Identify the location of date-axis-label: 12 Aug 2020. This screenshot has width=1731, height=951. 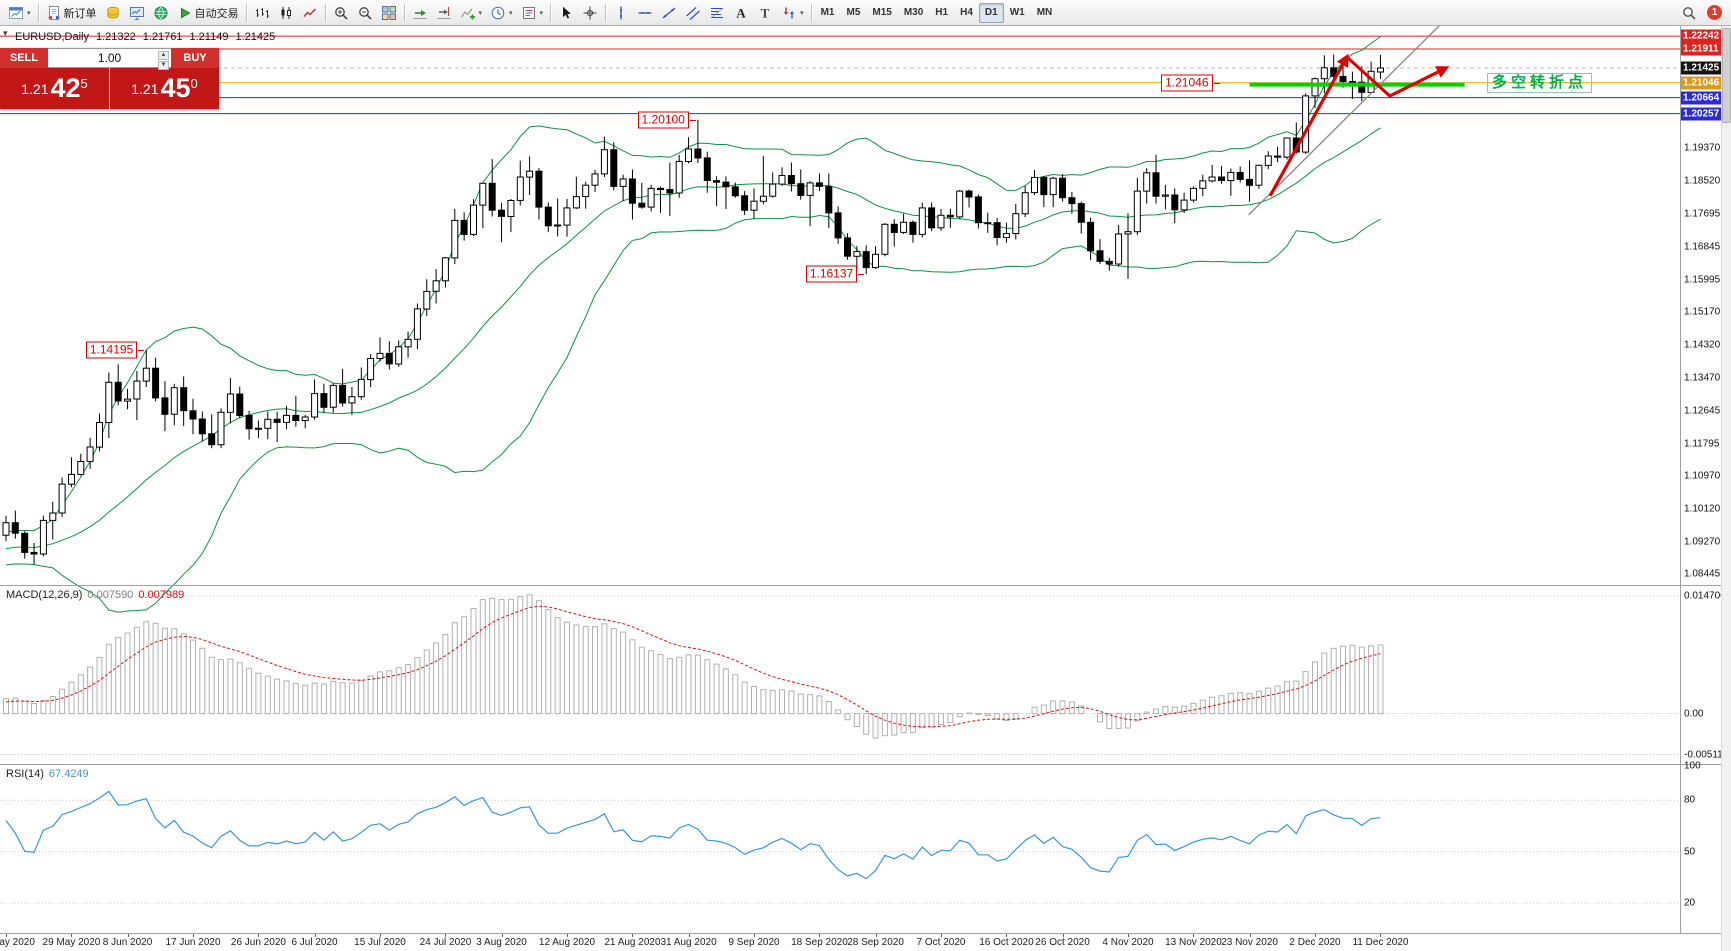
(567, 942).